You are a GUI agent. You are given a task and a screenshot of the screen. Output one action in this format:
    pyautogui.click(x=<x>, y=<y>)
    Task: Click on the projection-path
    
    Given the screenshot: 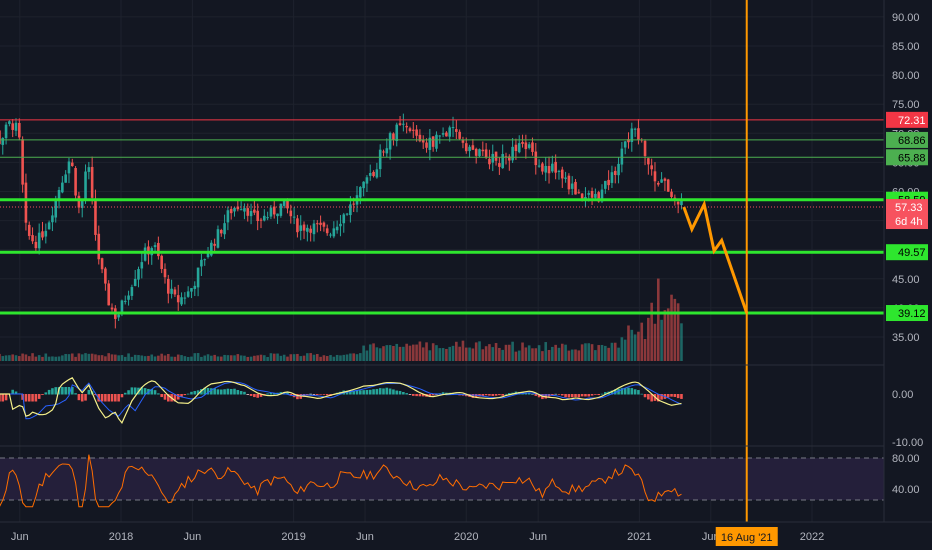 What is the action you would take?
    pyautogui.click(x=715, y=256)
    